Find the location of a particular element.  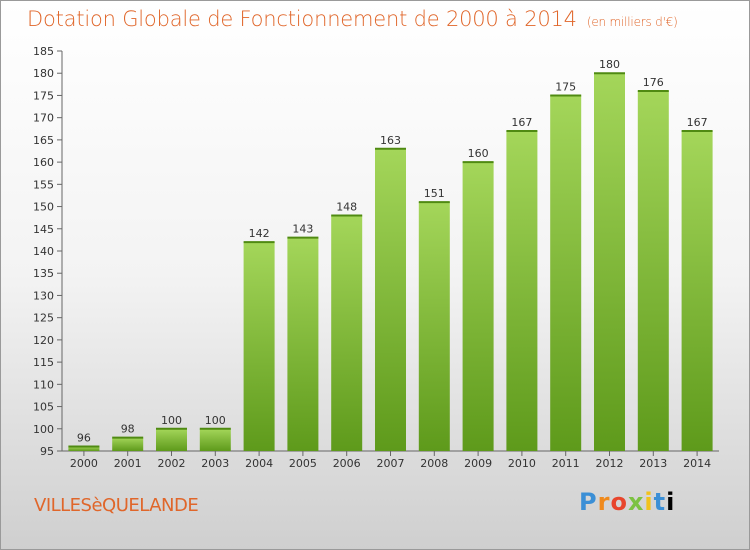

y-tick-label: 135 is located at coordinates (43, 273).